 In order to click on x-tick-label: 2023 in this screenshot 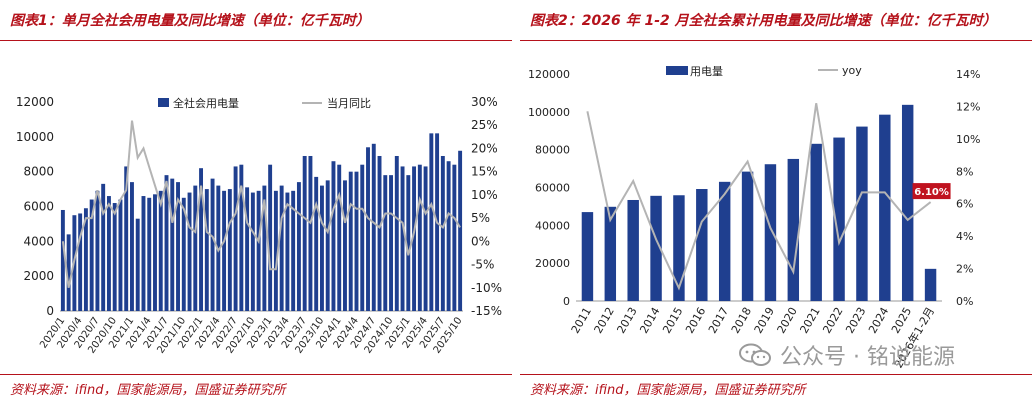, I will do `click(855, 320)`.